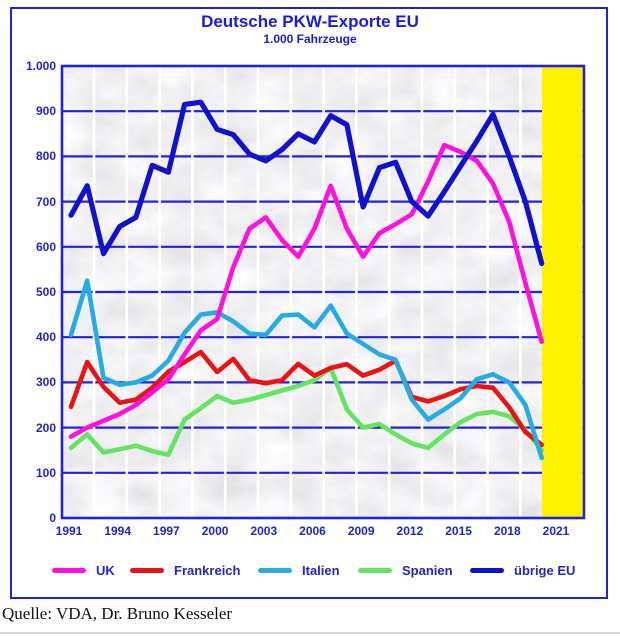 This screenshot has height=636, width=620. What do you see at coordinates (215, 531) in the screenshot?
I see `x-axis-label: 2000` at bounding box center [215, 531].